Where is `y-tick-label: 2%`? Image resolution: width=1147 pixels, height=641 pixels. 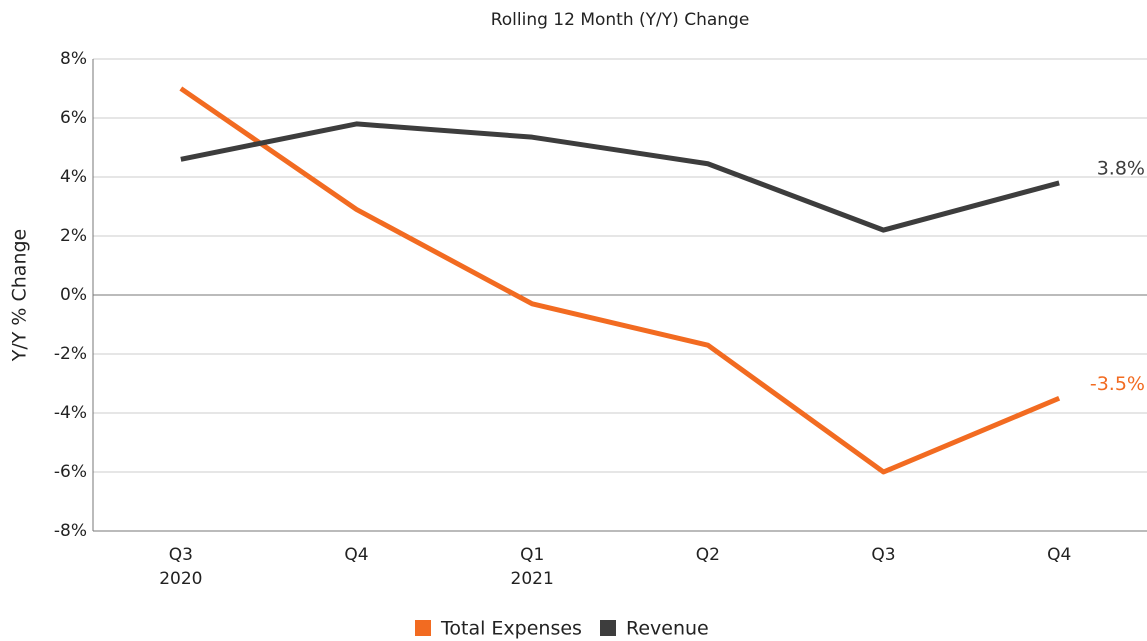 y-tick-label: 2% is located at coordinates (73, 236).